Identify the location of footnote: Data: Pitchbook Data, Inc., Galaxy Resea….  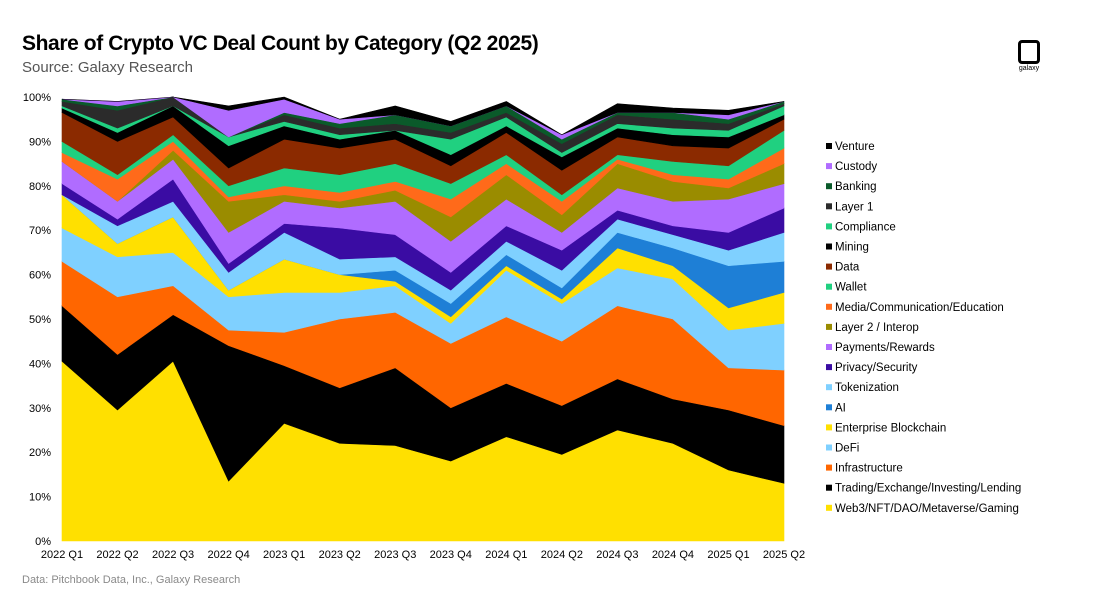
(131, 580).